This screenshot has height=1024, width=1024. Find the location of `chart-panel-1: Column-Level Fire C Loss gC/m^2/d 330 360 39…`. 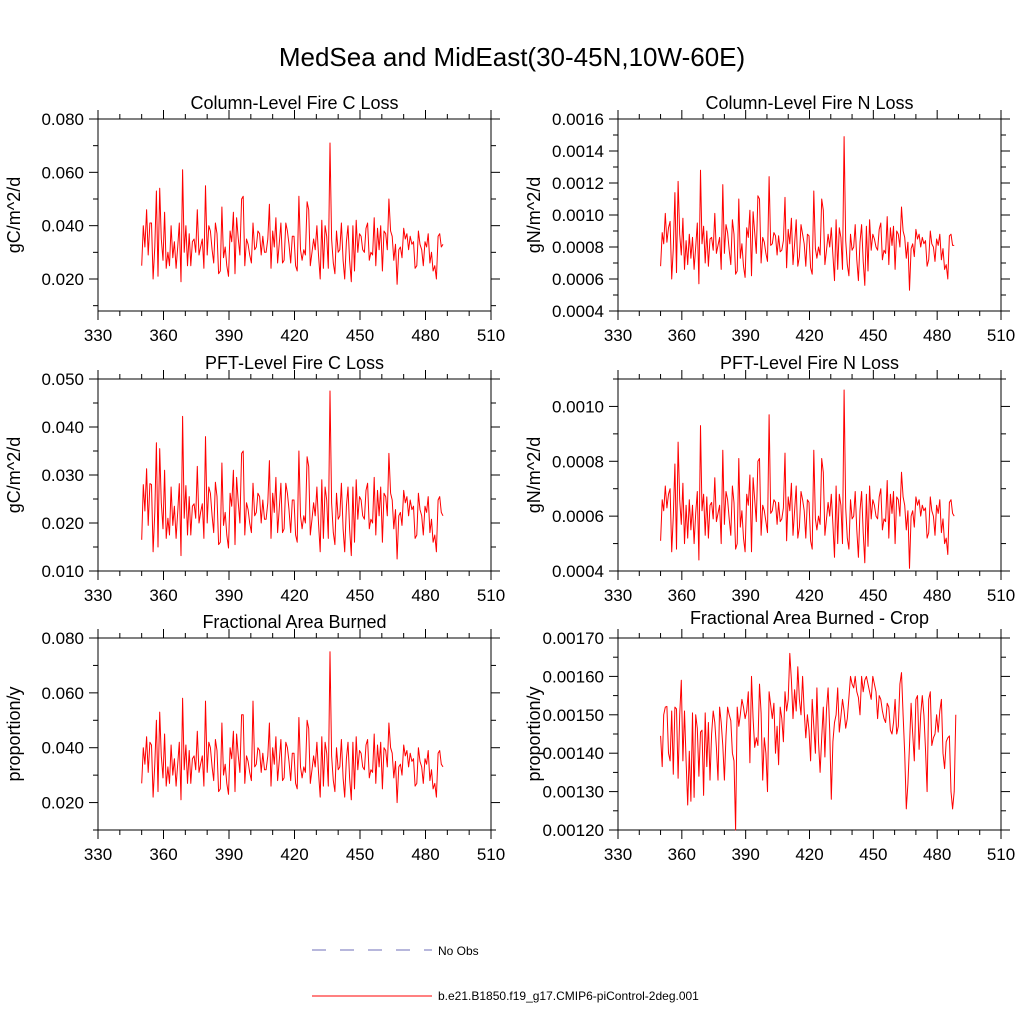

chart-panel-1: Column-Level Fire C Loss gC/m^2/d 330 360 39… is located at coordinates (254, 219).